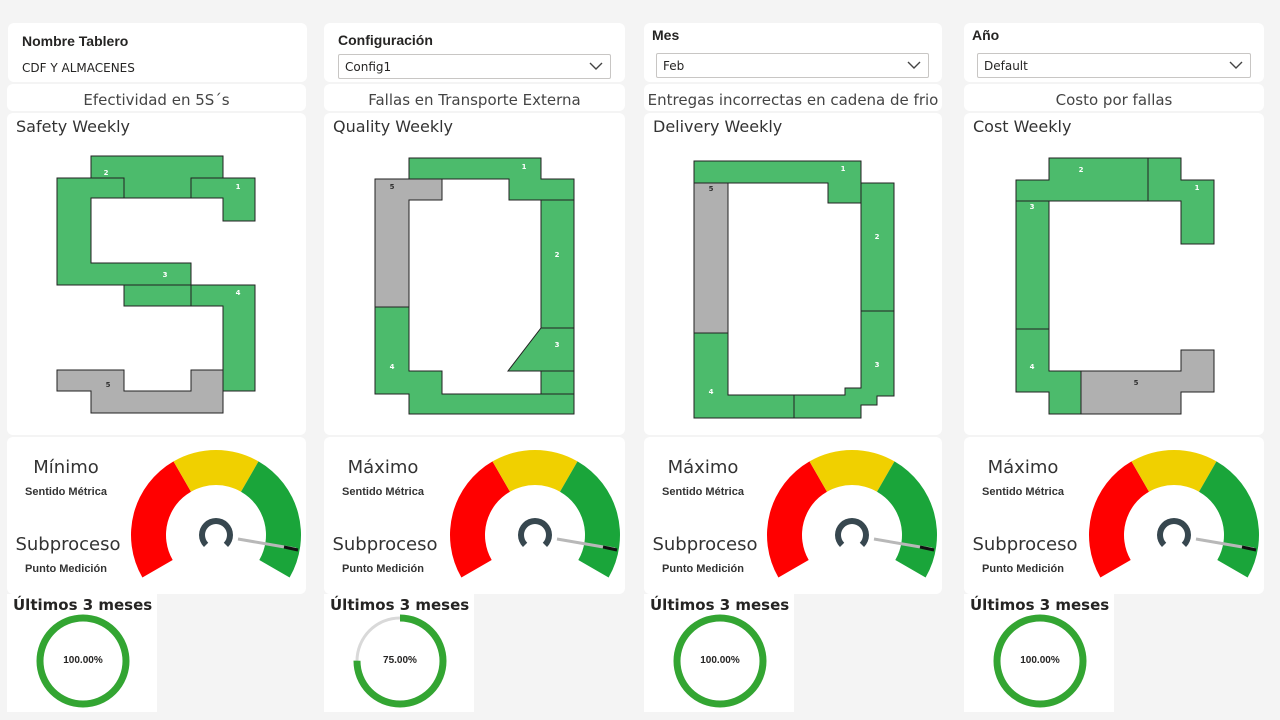  What do you see at coordinates (156, 100) in the screenshot?
I see `metric-subtitle: Efectividad en 5S´s` at bounding box center [156, 100].